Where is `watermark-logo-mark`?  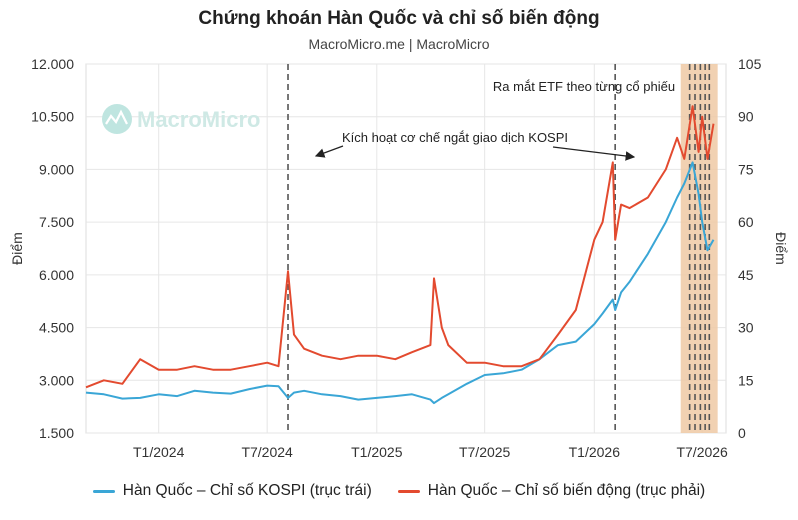
watermark-logo-mark is located at coordinates (116, 117).